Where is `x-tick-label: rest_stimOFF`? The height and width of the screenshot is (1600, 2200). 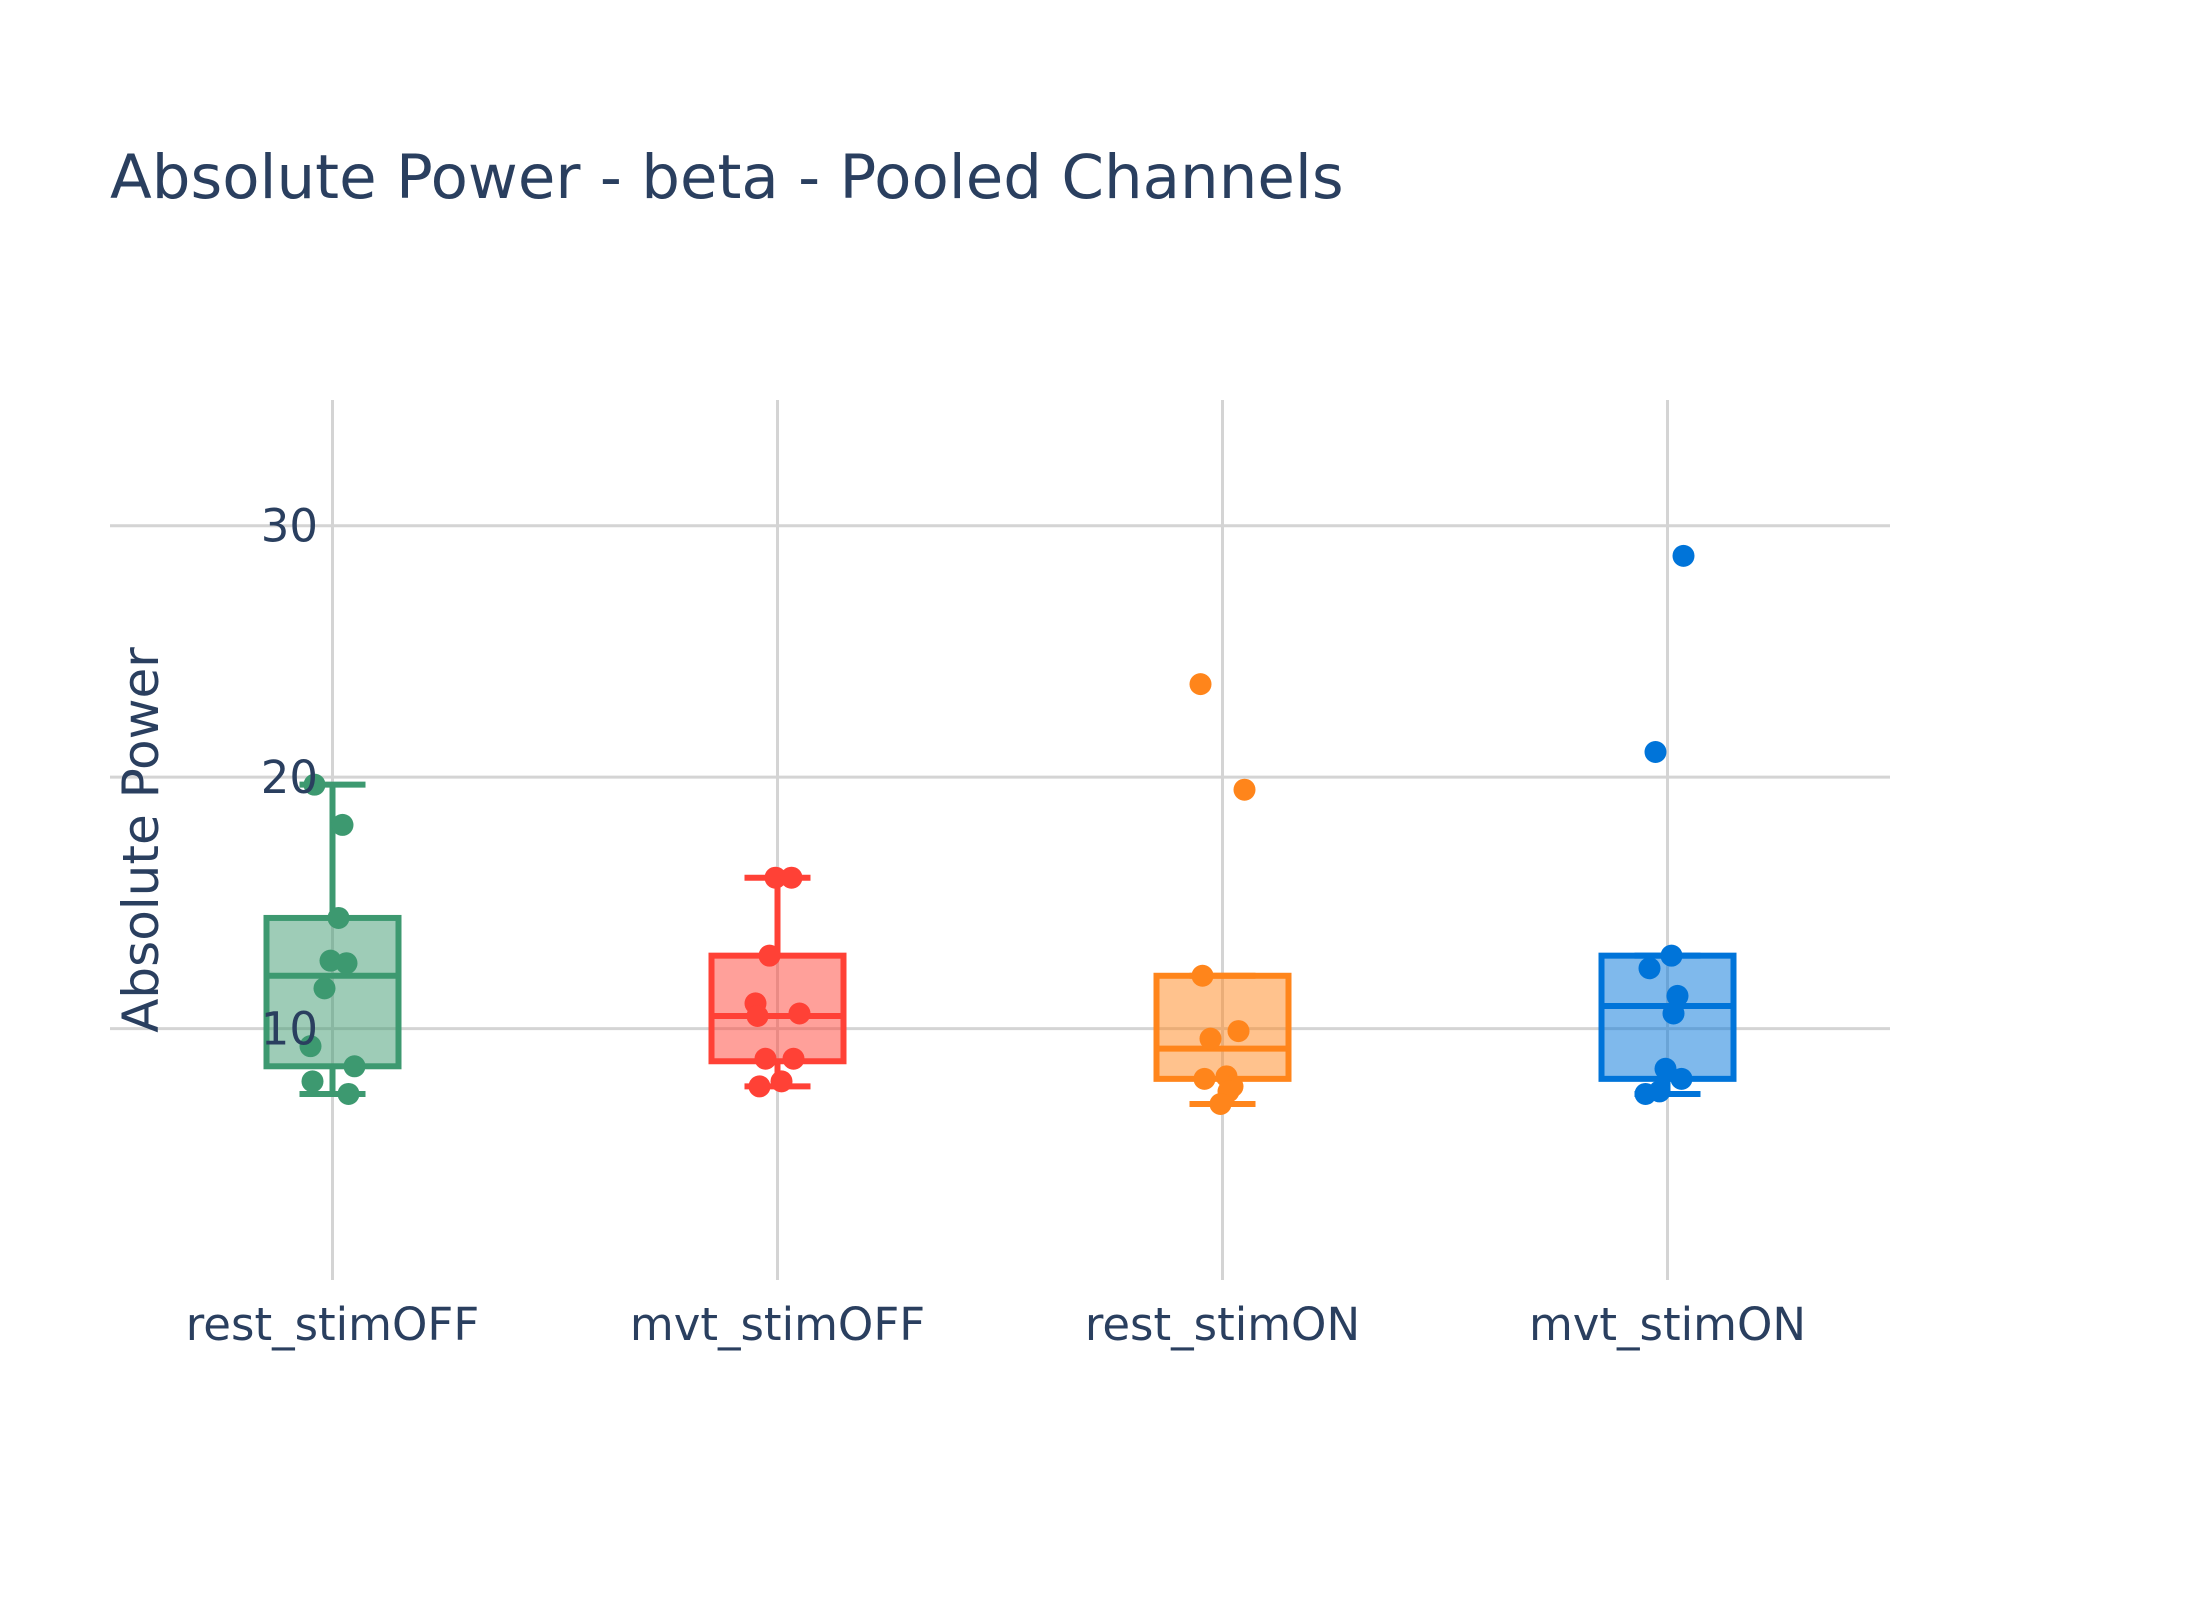
x-tick-label: rest_stimOFF is located at coordinates (332, 1324).